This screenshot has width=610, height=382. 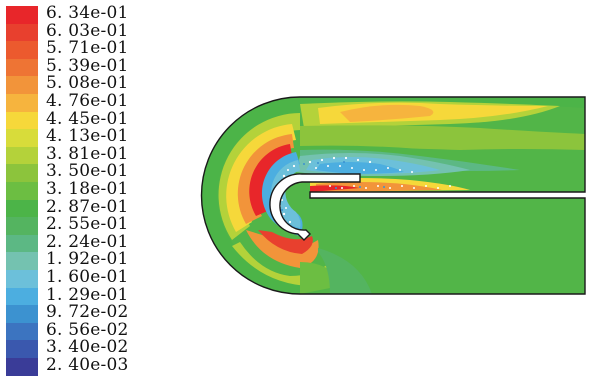 I want to click on legend-label: 1. 29e-01, so click(x=87, y=294).